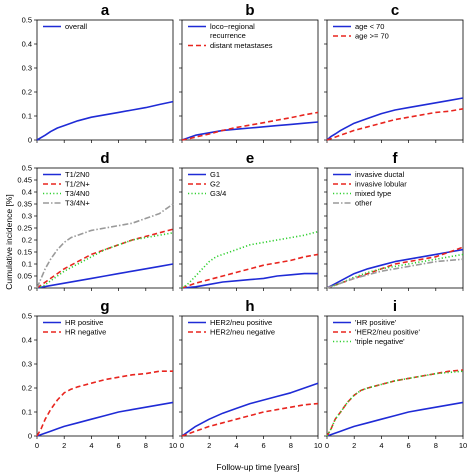 The image size is (474, 474). Describe the element at coordinates (242, 332) in the screenshot. I see `legend-label: HER2/neu negative` at that location.